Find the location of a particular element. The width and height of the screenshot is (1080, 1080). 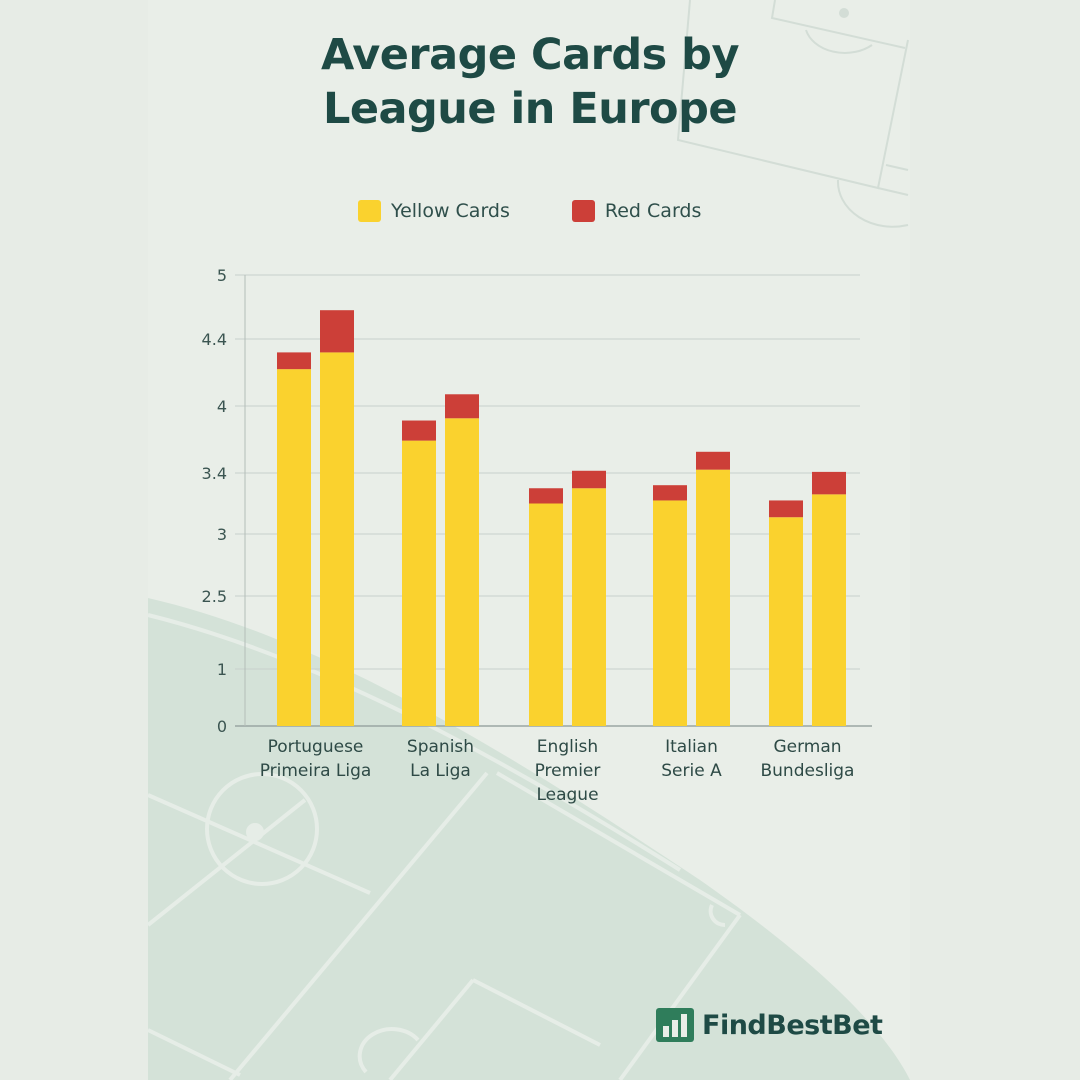

y-tick-label: 1 is located at coordinates (222, 669).